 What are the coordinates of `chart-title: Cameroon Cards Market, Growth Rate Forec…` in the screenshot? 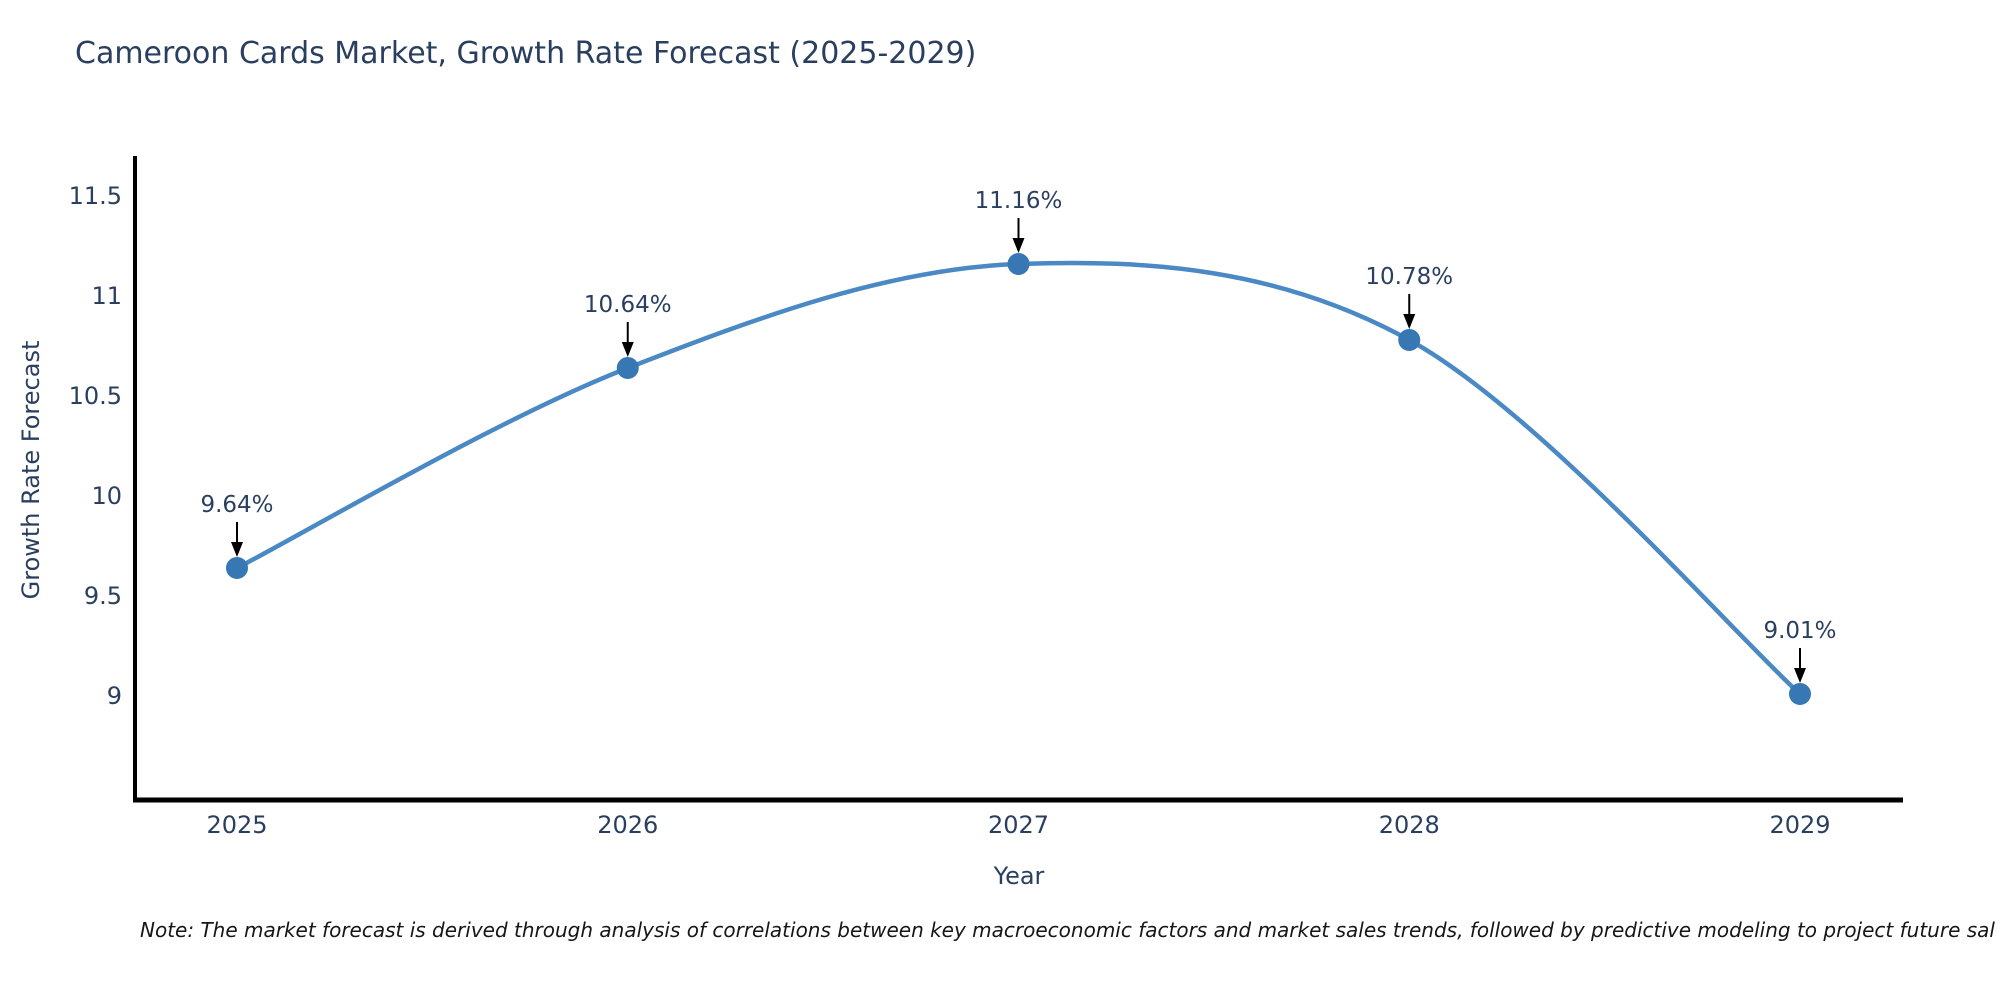 It's located at (526, 53).